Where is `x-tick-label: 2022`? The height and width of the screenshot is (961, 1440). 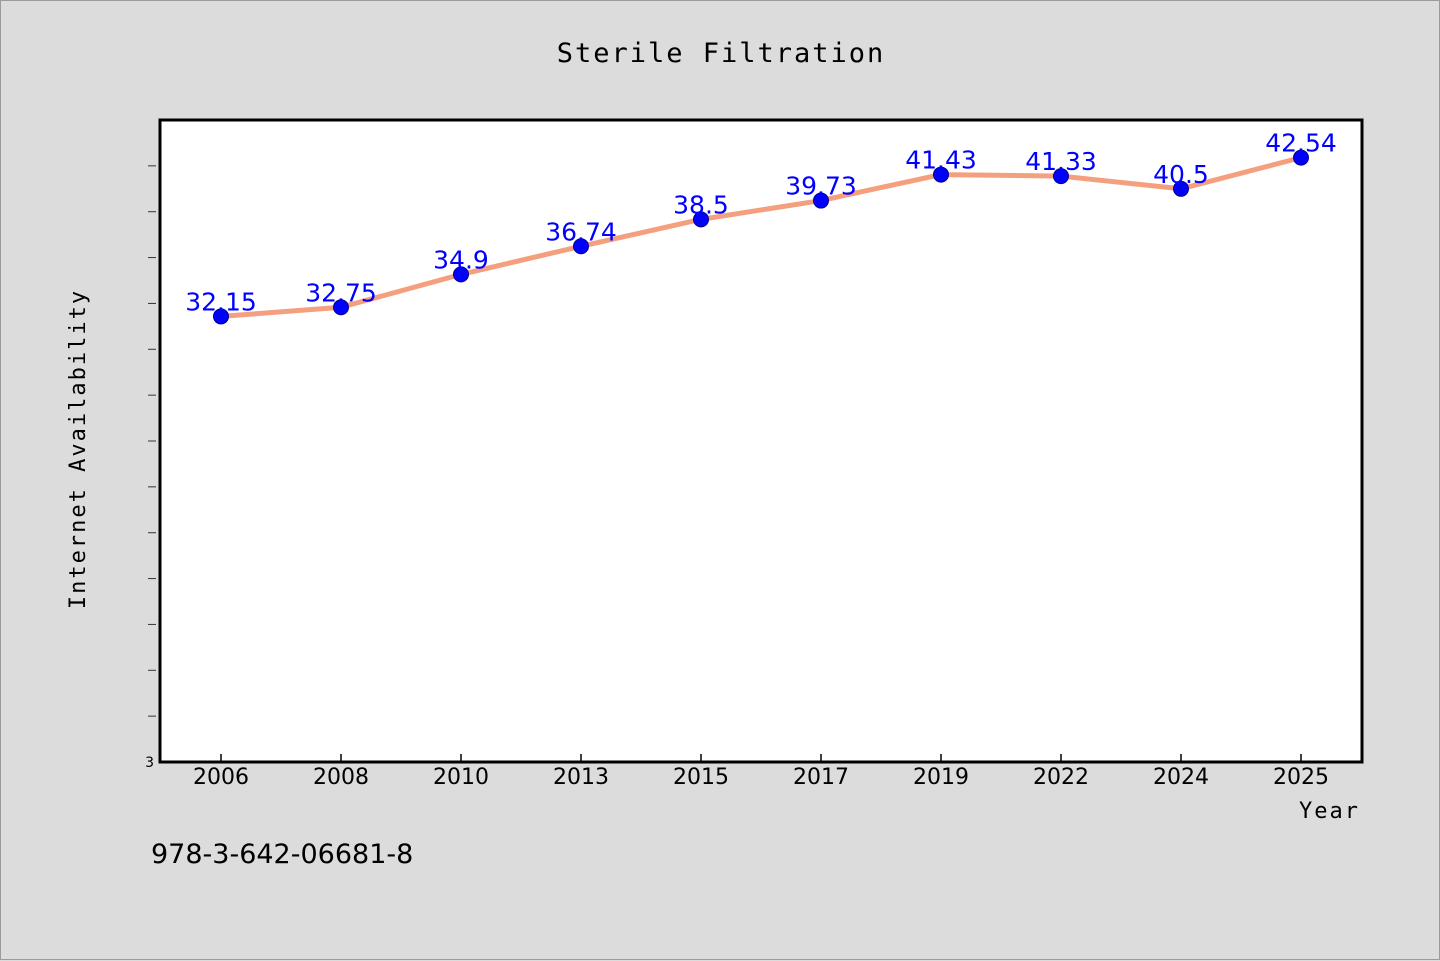
x-tick-label: 2022 is located at coordinates (1061, 777).